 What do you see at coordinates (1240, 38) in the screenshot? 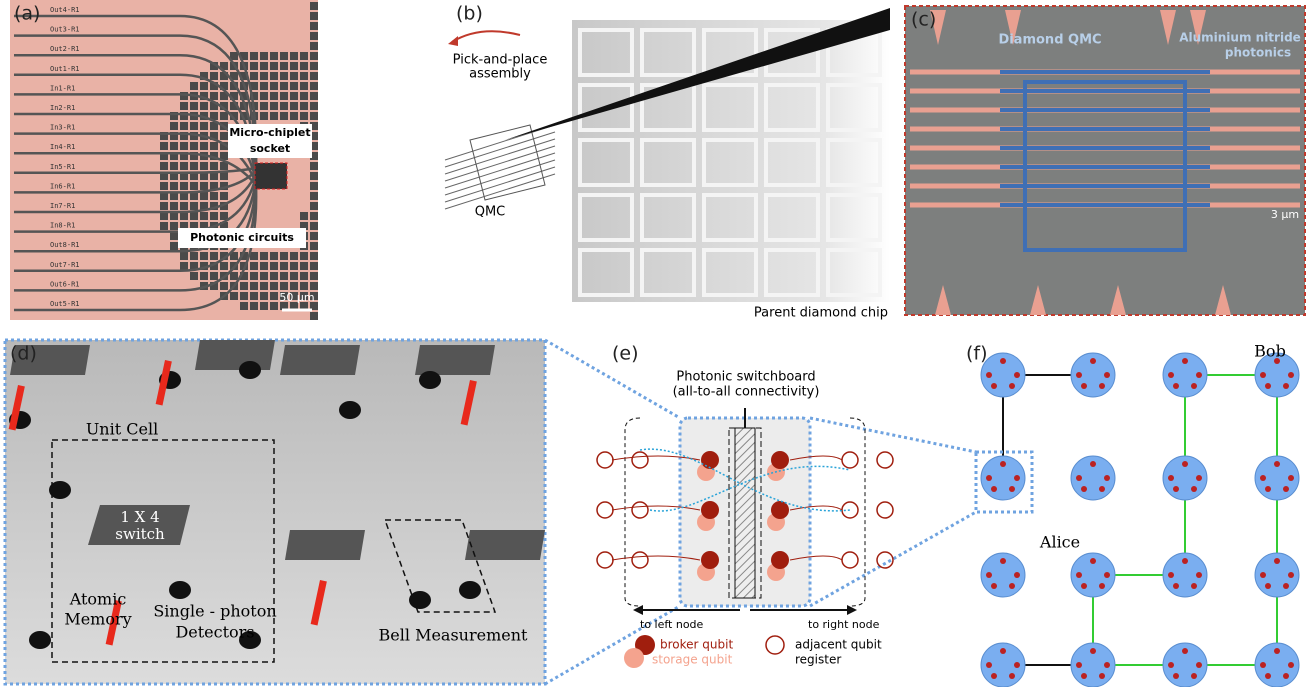
I see `photonics-label: Aluminium nitride` at bounding box center [1240, 38].